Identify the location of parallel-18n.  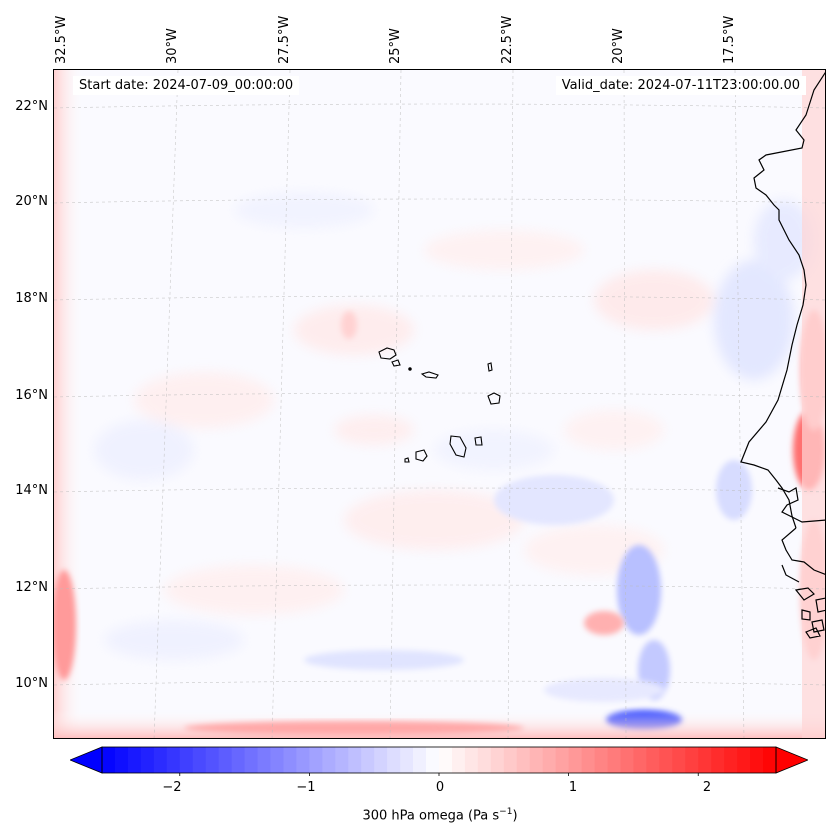
(439, 298).